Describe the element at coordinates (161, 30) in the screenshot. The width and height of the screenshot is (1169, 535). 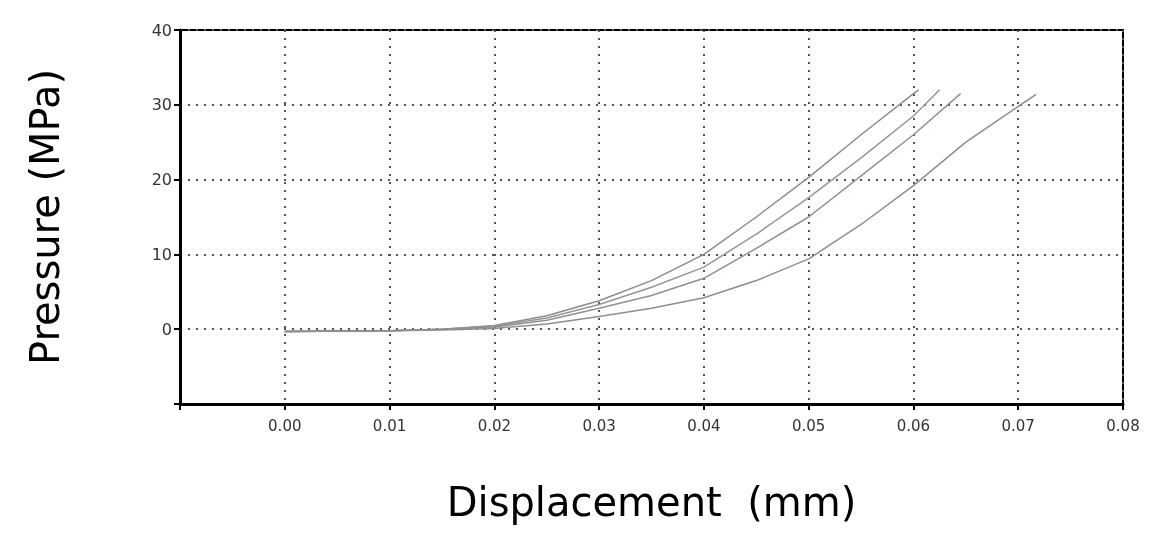
I see `y-tick-label: 40` at that location.